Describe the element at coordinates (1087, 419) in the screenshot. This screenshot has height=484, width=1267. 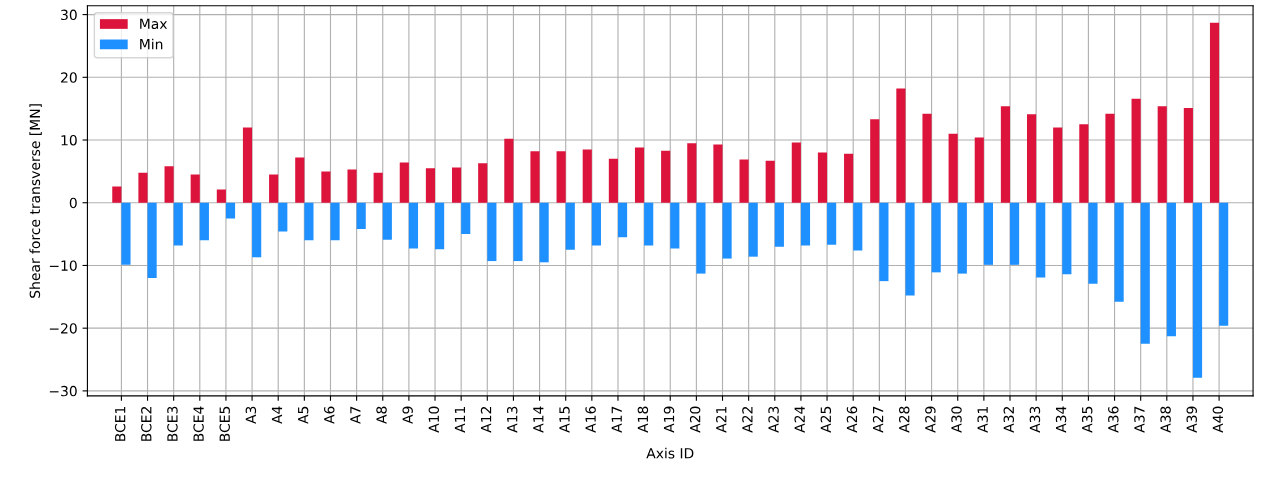
I see `x-tick-label: A35` at that location.